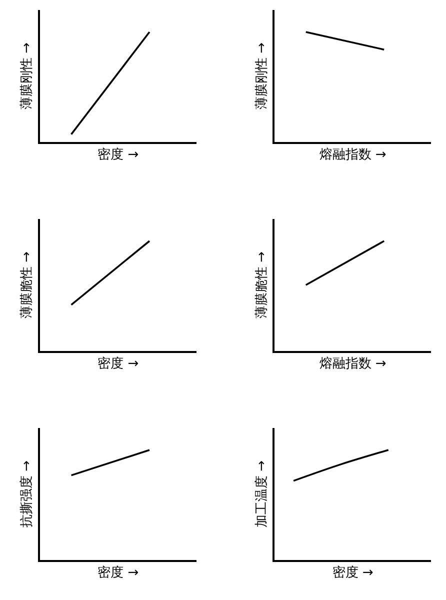  I want to click on y-axis-title: 加工温度 →, so click(261, 494).